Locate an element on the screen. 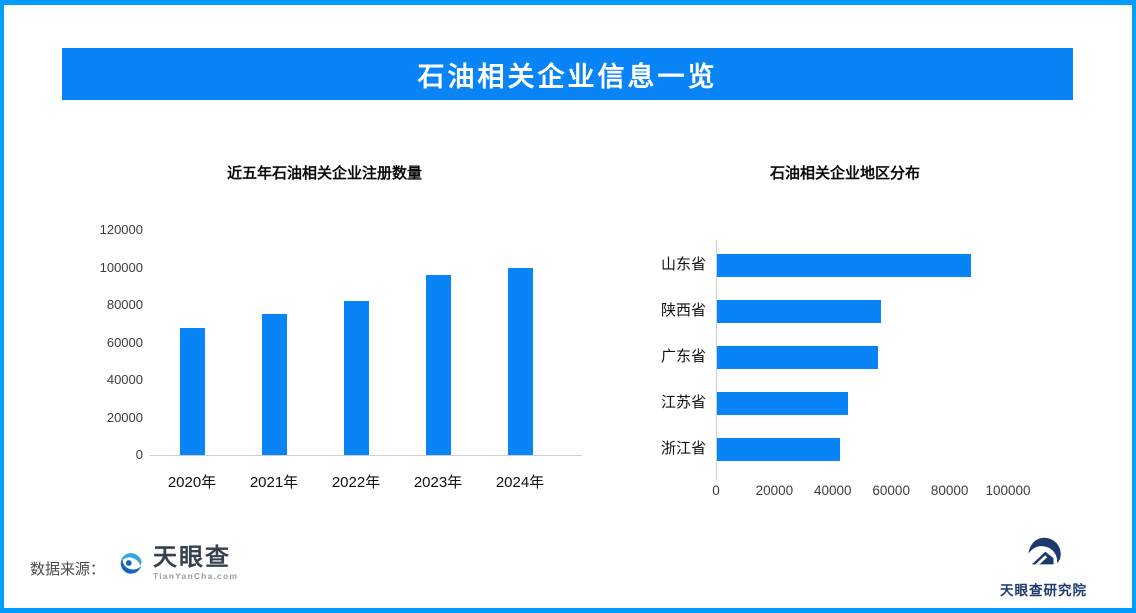  y-axis-category-label: 浙江省 is located at coordinates (683, 448).